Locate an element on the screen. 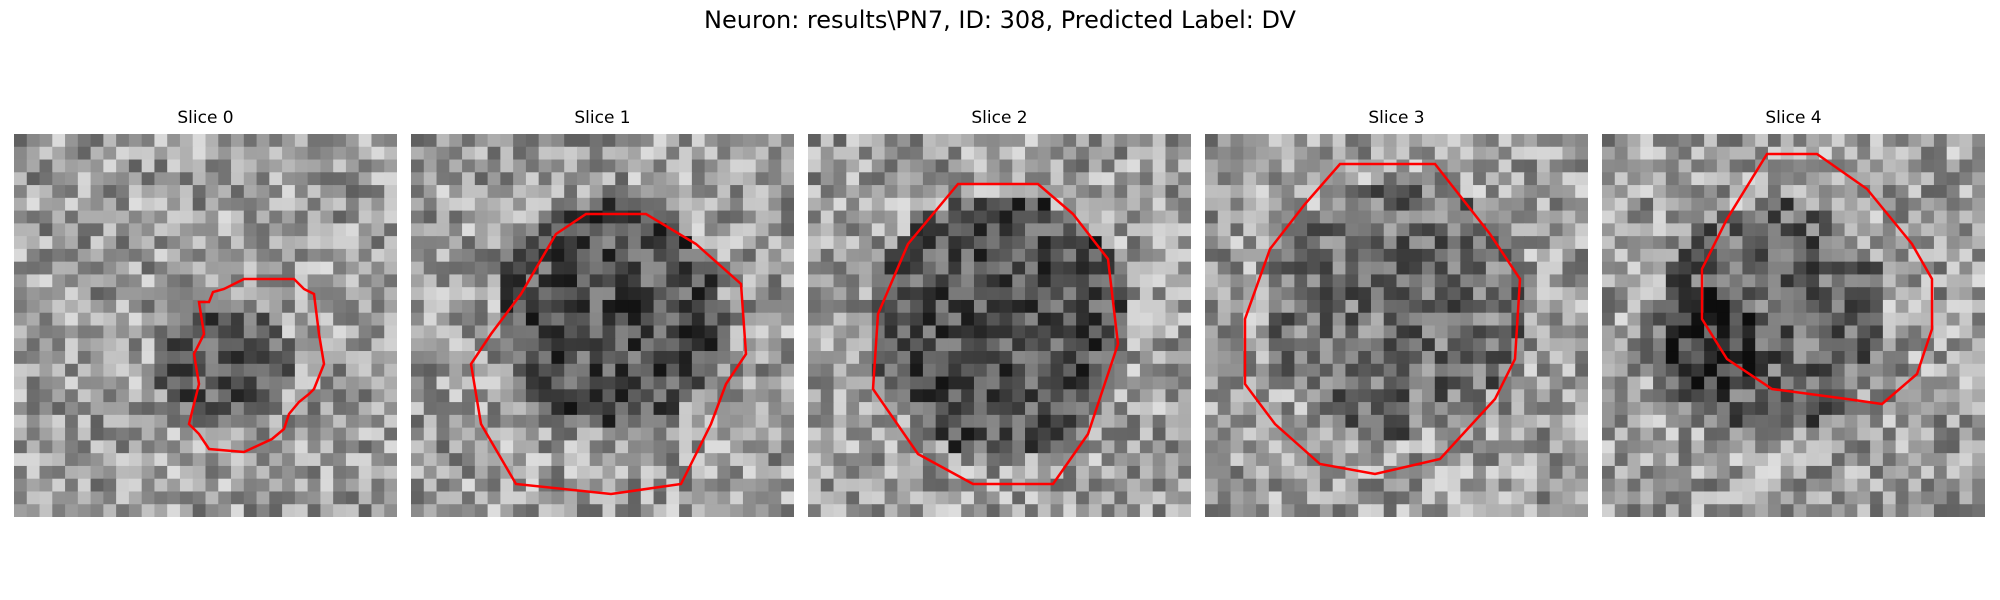 The image size is (2000, 600). slice-panel-3: Slice 3 is located at coordinates (1396, 312).